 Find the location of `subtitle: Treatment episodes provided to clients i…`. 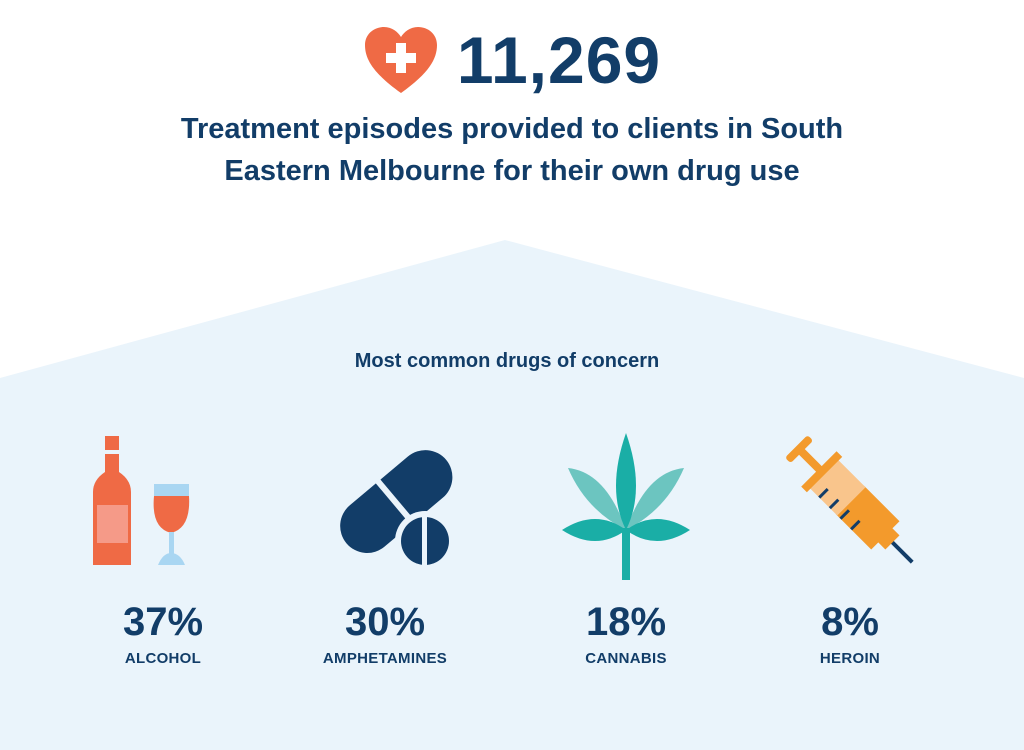

subtitle: Treatment episodes provided to clients i… is located at coordinates (512, 150).